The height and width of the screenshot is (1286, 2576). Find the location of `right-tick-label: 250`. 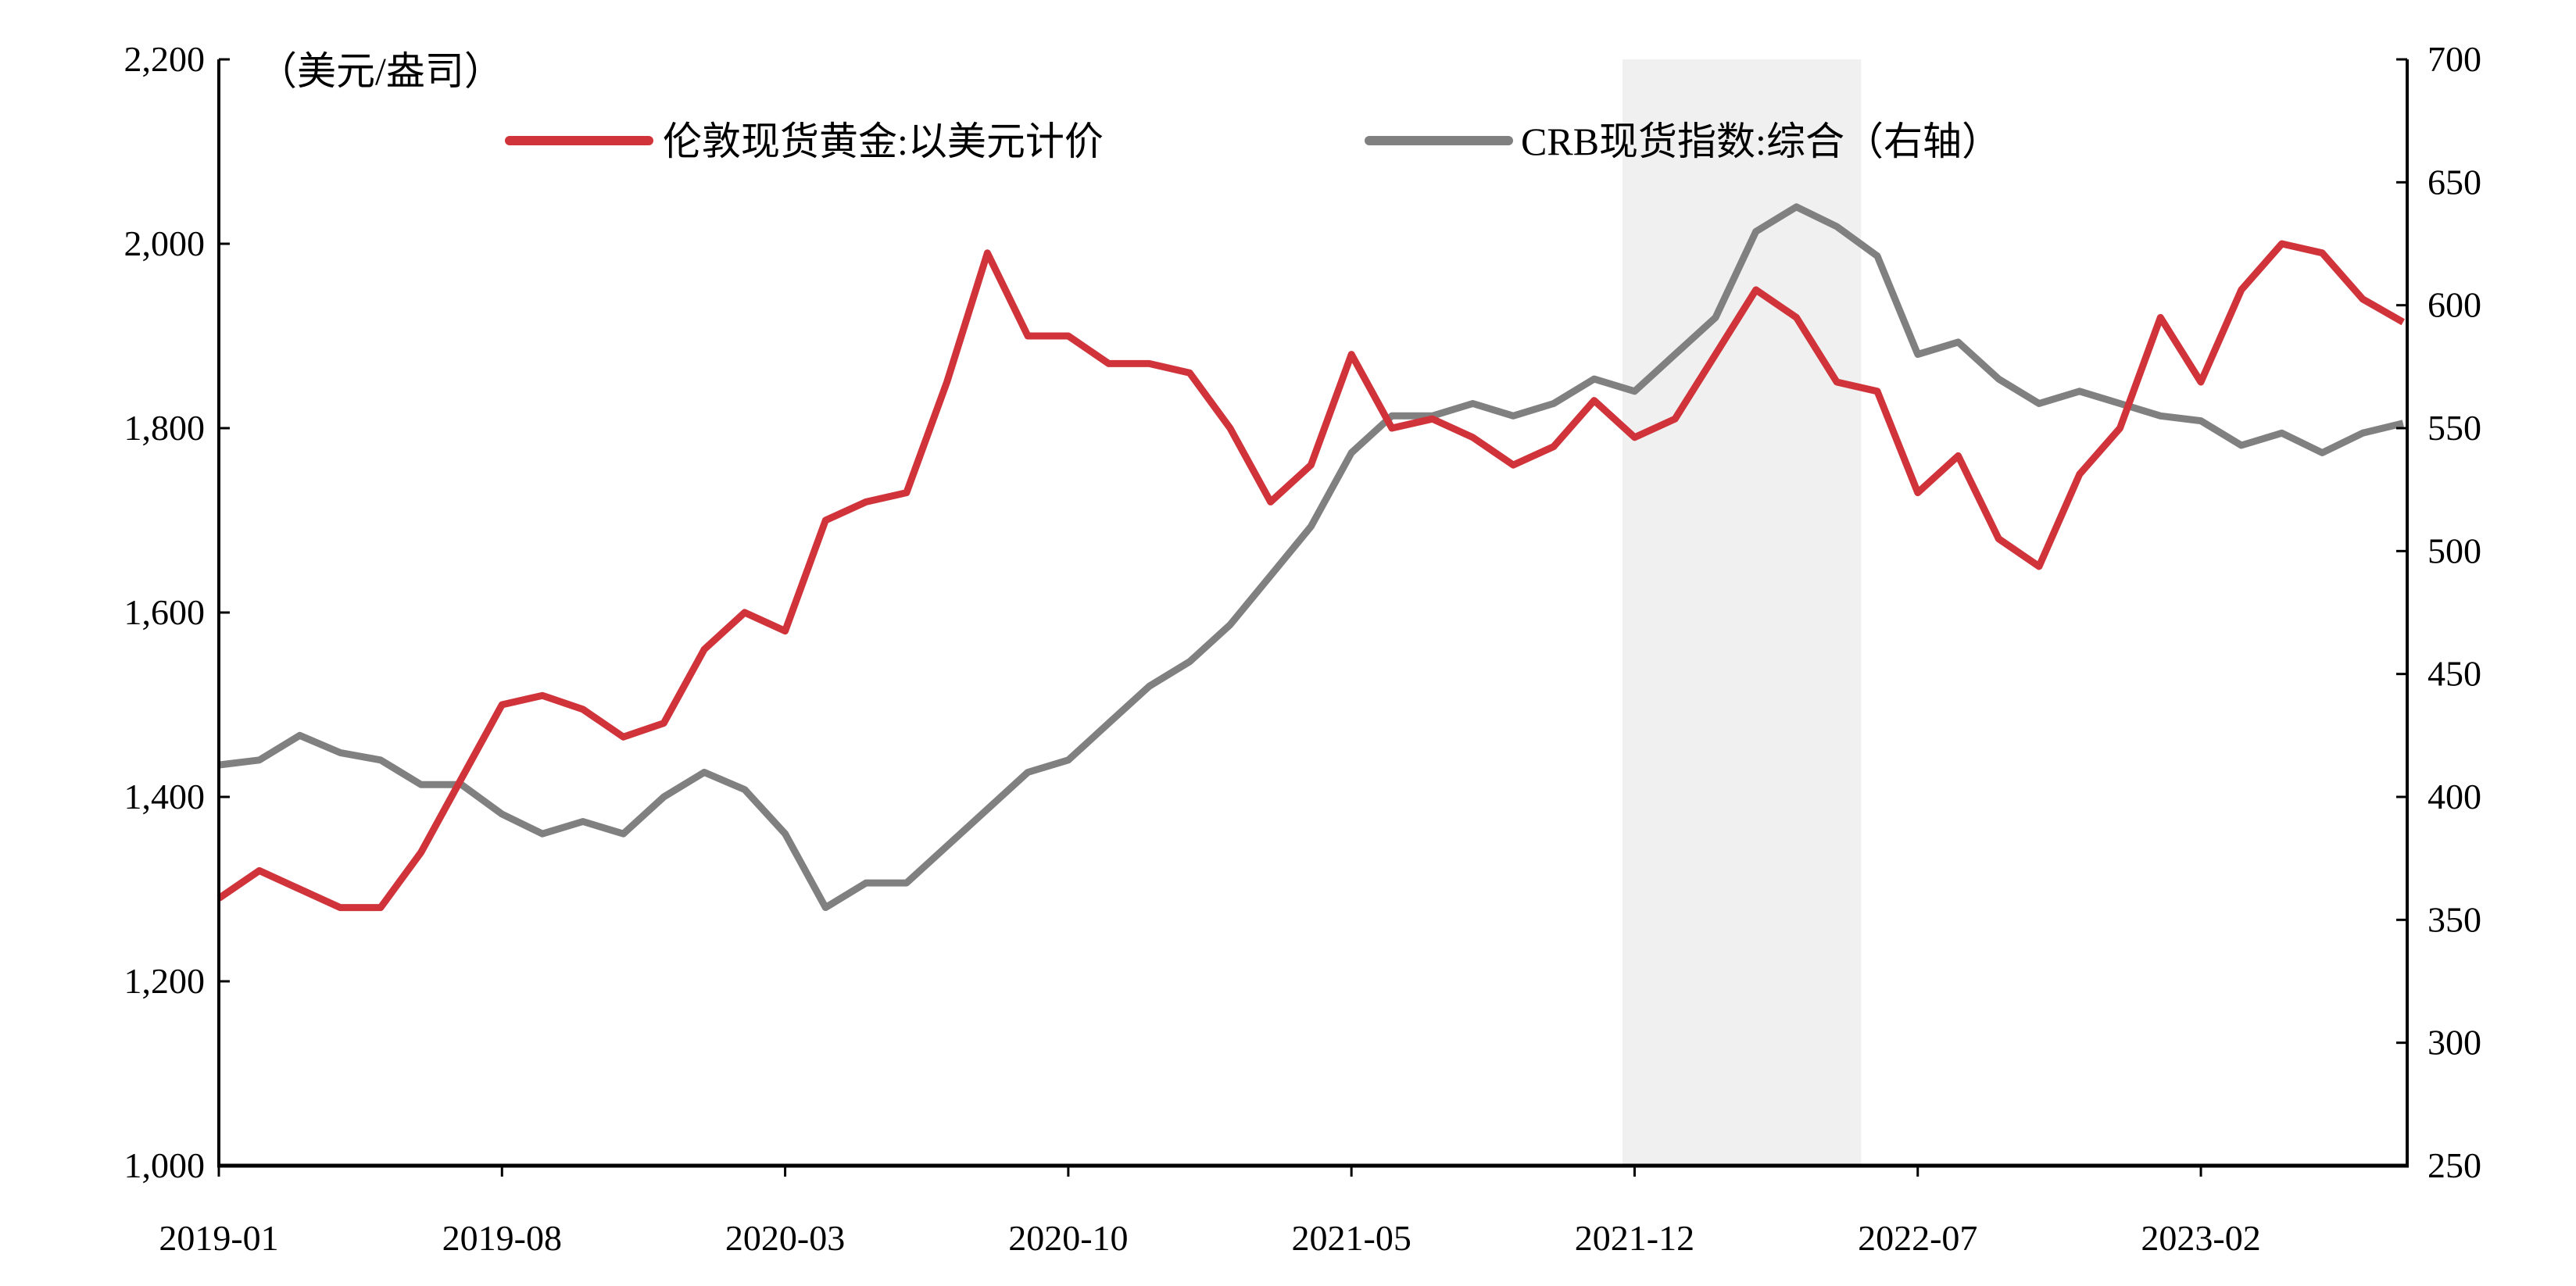

right-tick-label: 250 is located at coordinates (2454, 1165).